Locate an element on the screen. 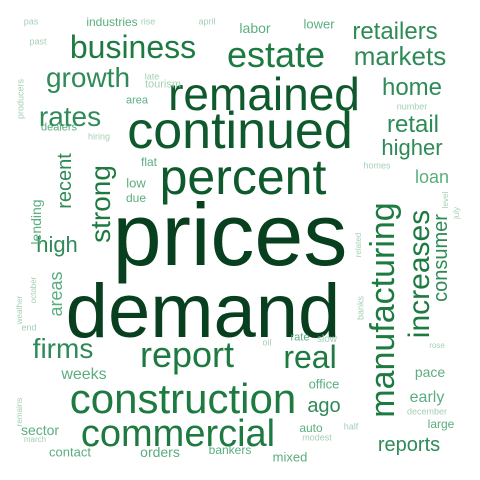 The width and height of the screenshot is (480, 480). word-home: home is located at coordinates (412, 87).